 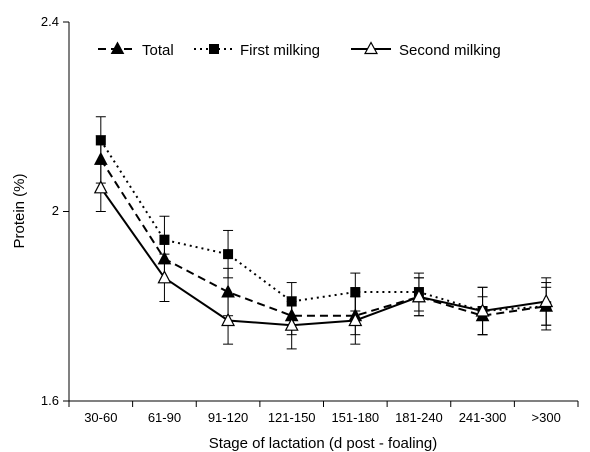 I want to click on x-tick-label: 61-90, so click(x=164, y=417).